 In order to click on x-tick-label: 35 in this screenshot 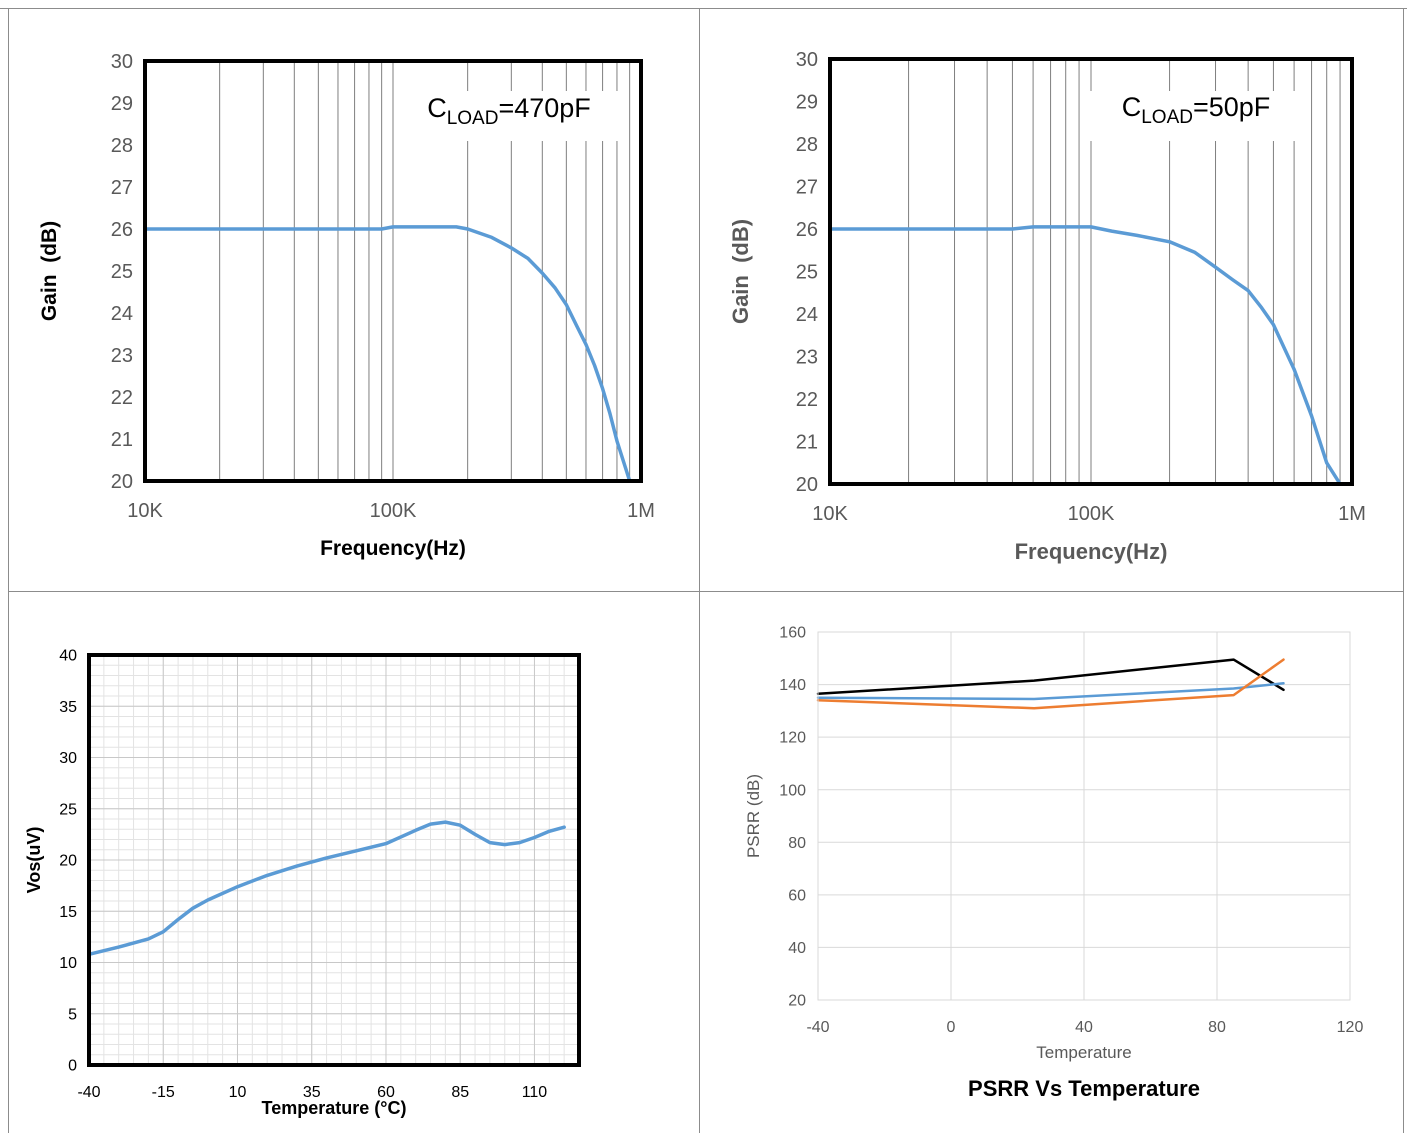, I will do `click(312, 1092)`.